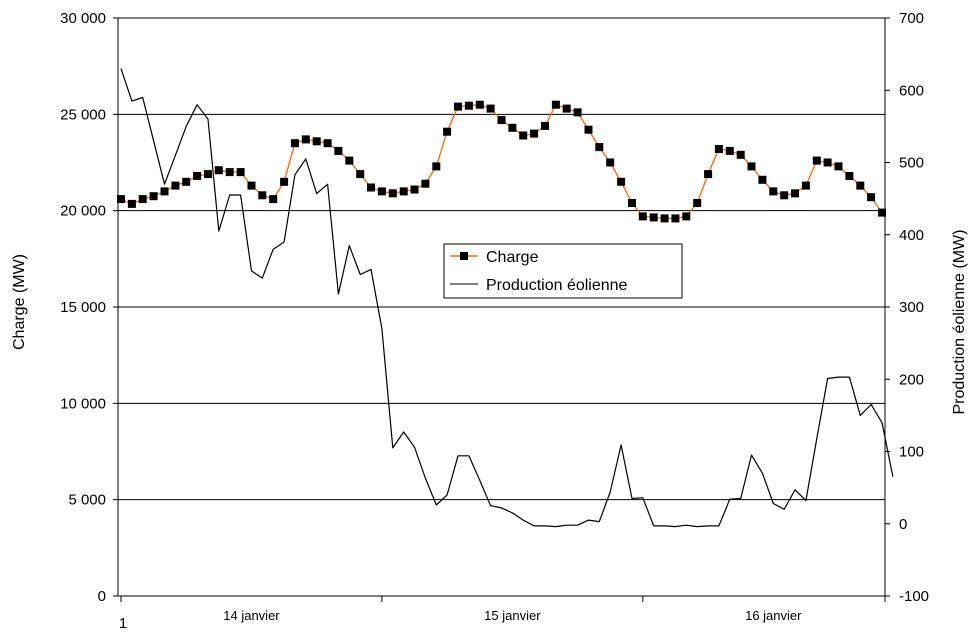 The image size is (968, 632). What do you see at coordinates (911, 90) in the screenshot?
I see `right-tick-label: 600` at bounding box center [911, 90].